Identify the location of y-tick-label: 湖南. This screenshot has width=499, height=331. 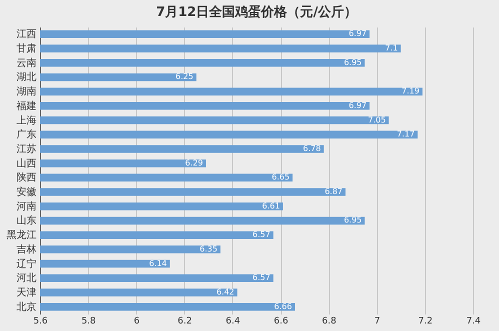
(26, 92).